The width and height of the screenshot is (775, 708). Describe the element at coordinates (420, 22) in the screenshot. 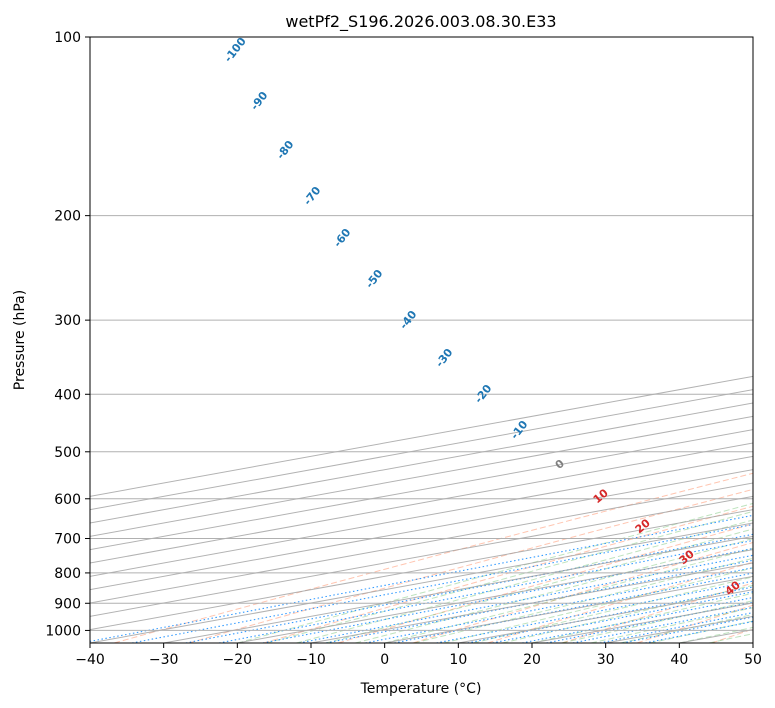

I see `chart-title: wetPf2_S196.2026.003.08.30.E33` at that location.